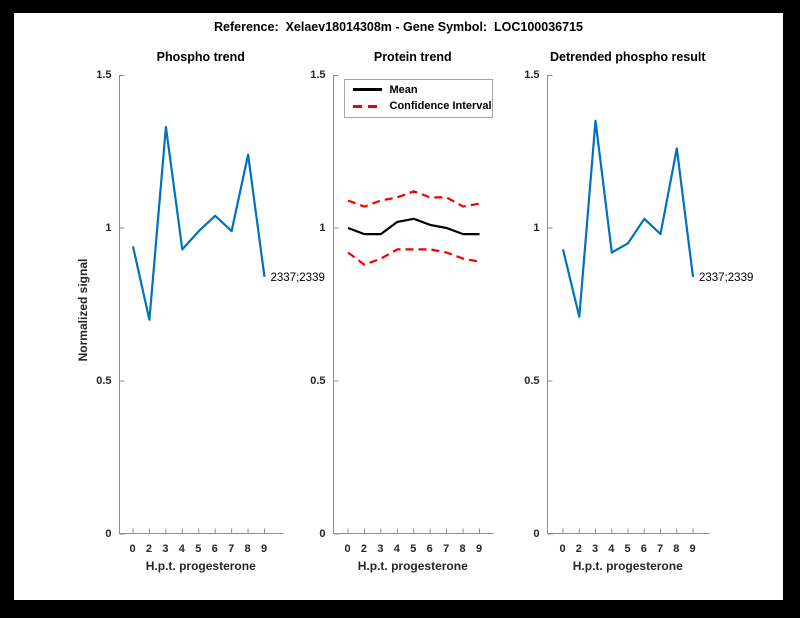 The height and width of the screenshot is (618, 800). I want to click on subplot-title-detrended-result: Detrended phospho result, so click(627, 57).